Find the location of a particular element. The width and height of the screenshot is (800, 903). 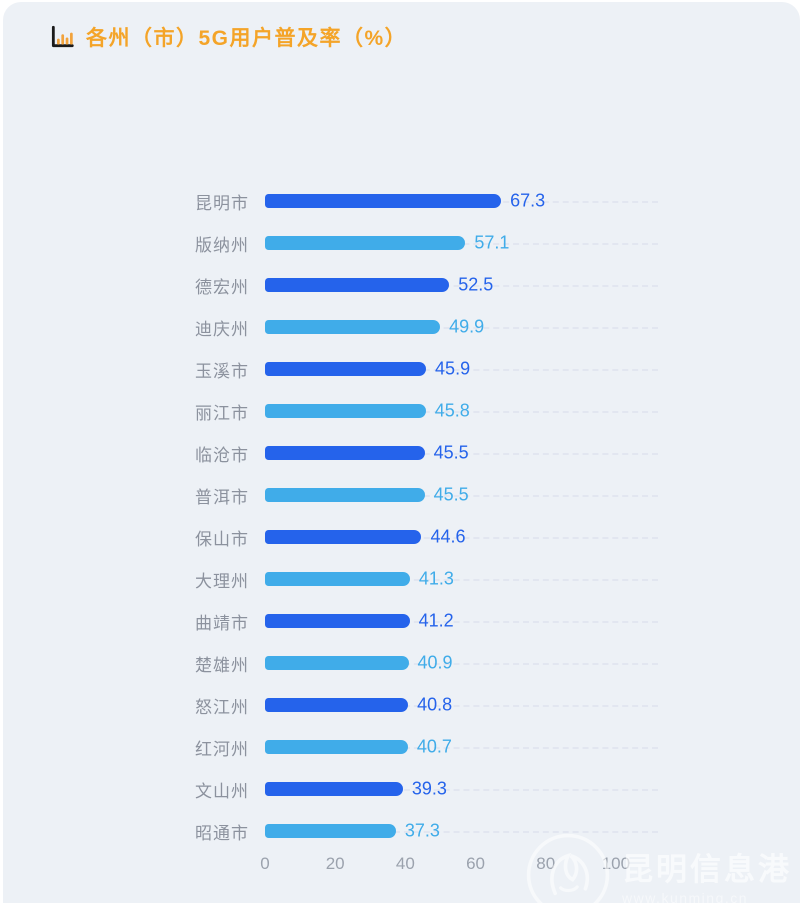

category-label: 玉溪市 is located at coordinates (222, 371).